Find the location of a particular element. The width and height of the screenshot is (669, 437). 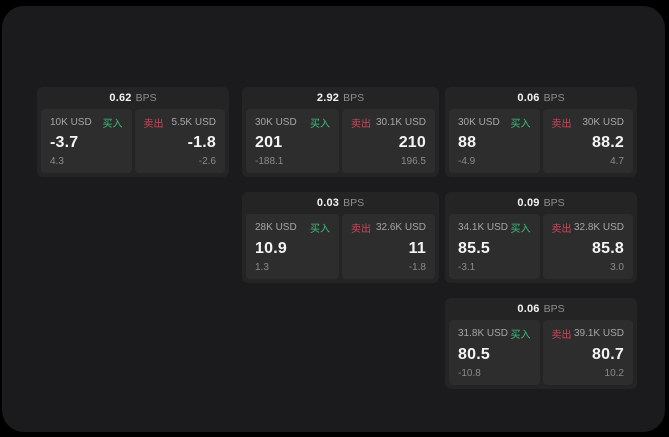

sell-amount: 32.8K USD is located at coordinates (598, 227).